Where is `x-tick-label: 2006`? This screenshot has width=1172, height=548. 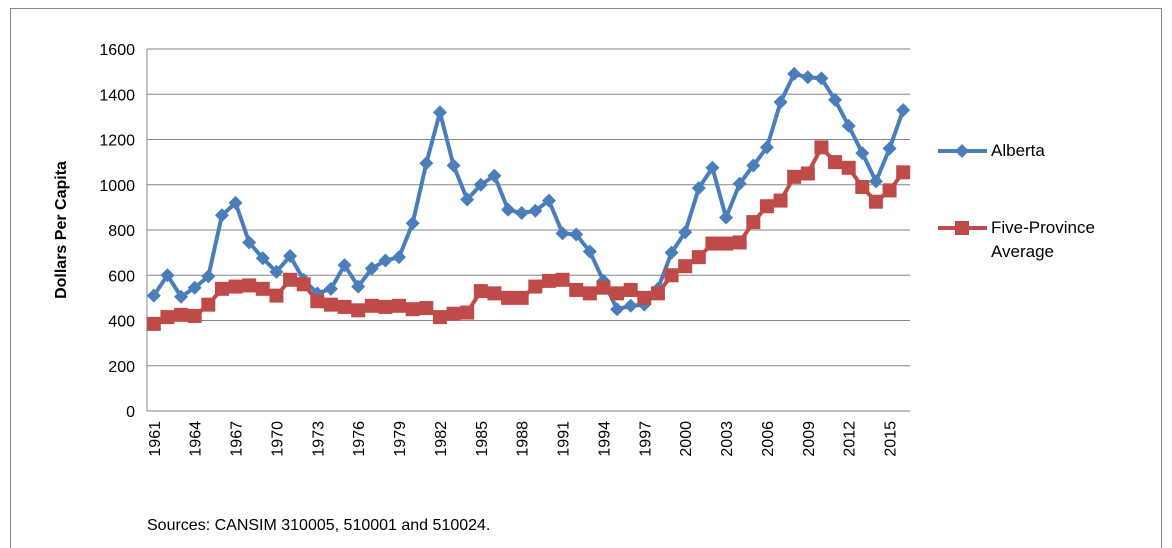
x-tick-label: 2006 is located at coordinates (768, 439).